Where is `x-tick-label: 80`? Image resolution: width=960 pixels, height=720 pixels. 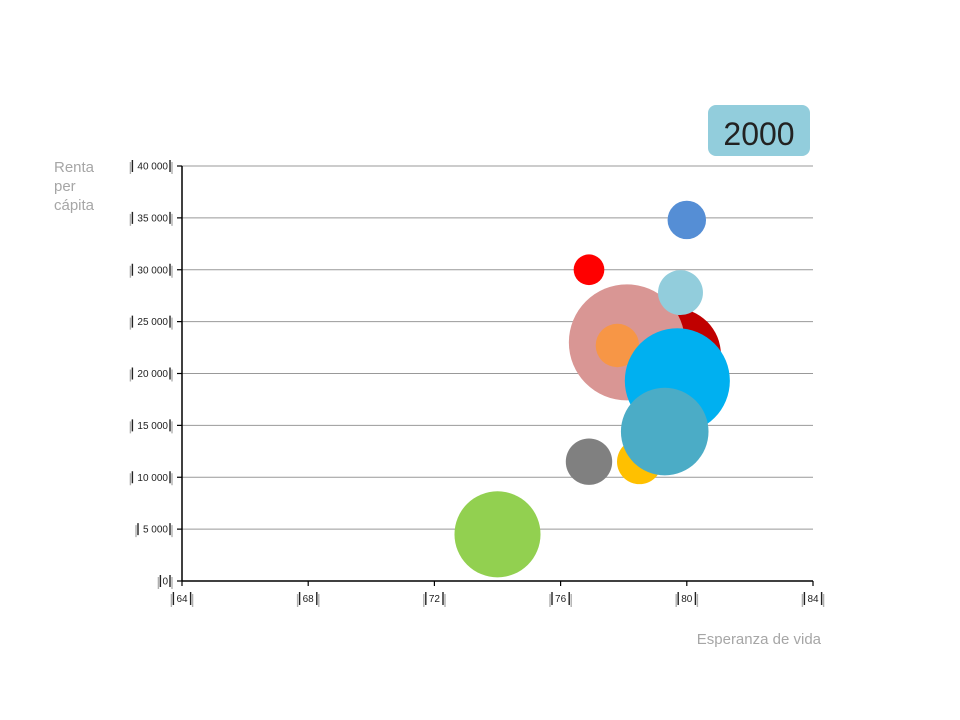
x-tick-label: 80 is located at coordinates (687, 599).